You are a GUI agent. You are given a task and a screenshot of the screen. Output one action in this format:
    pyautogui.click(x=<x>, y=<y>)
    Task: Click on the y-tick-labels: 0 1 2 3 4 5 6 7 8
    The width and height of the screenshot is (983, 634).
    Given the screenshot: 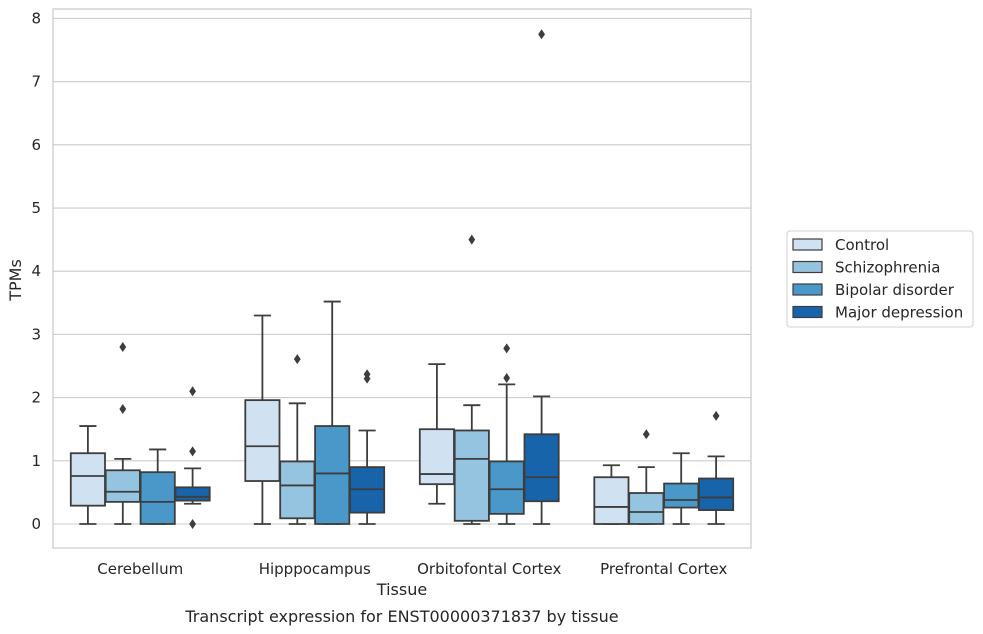 What is the action you would take?
    pyautogui.click(x=36, y=271)
    